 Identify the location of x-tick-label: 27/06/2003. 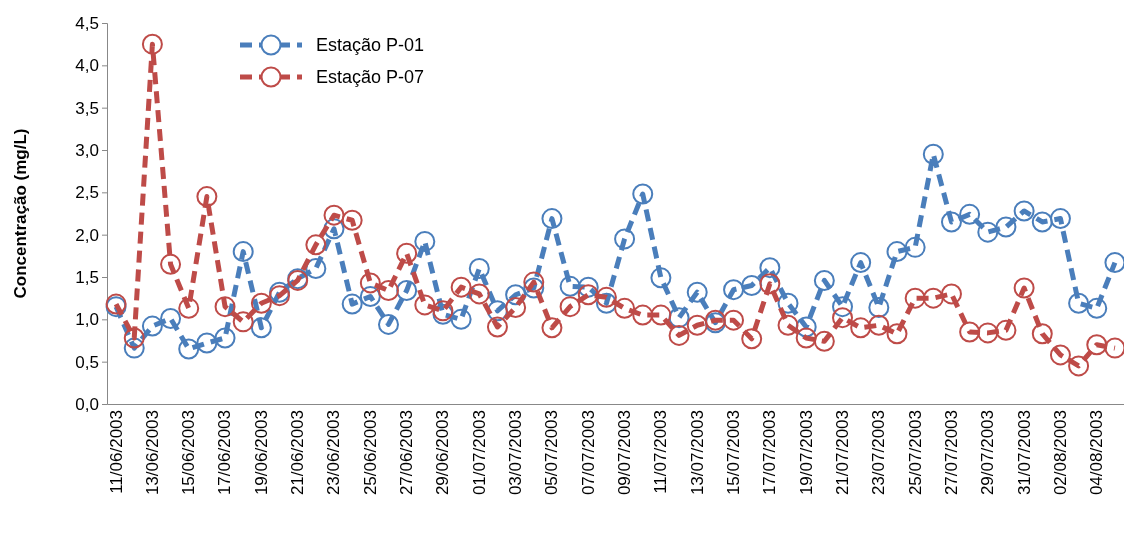
(407, 453).